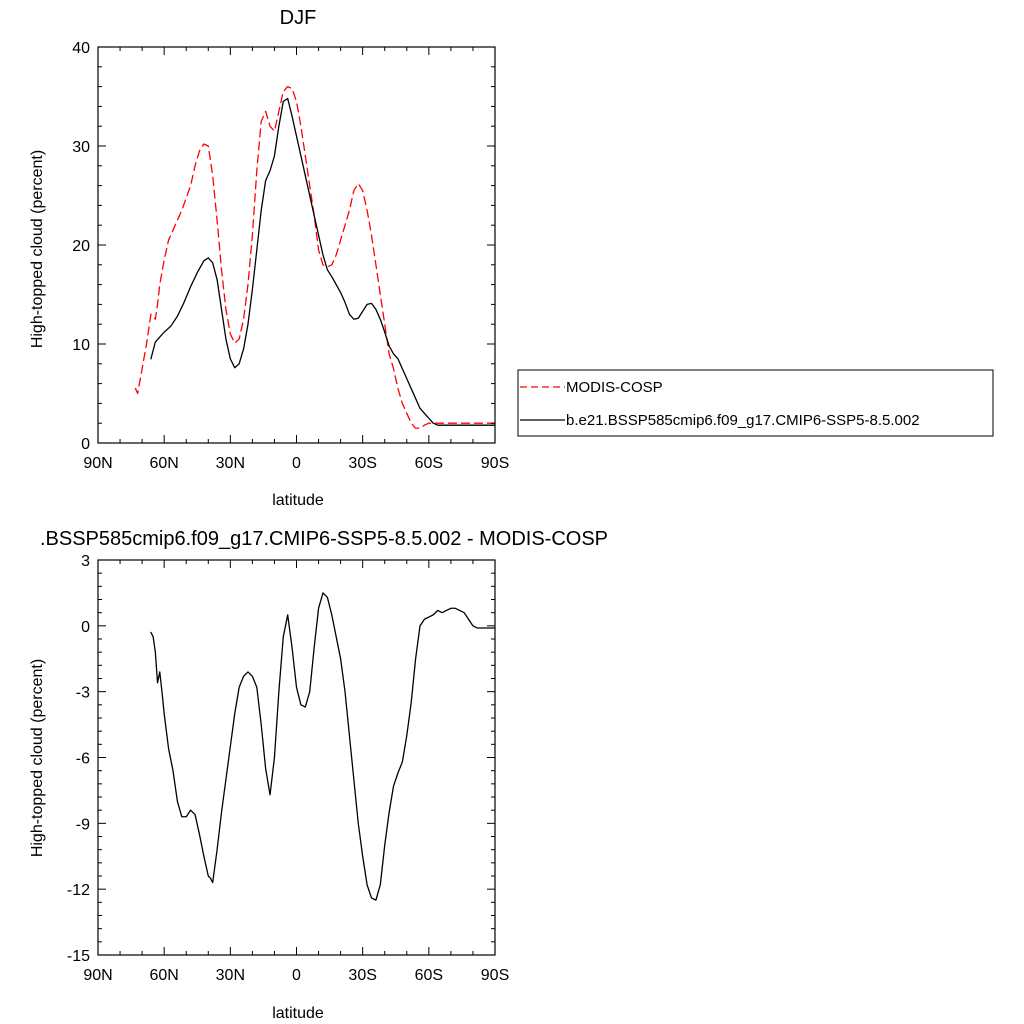 Image resolution: width=1024 pixels, height=1024 pixels. I want to click on top-x-tick-label: 30N, so click(230, 463).